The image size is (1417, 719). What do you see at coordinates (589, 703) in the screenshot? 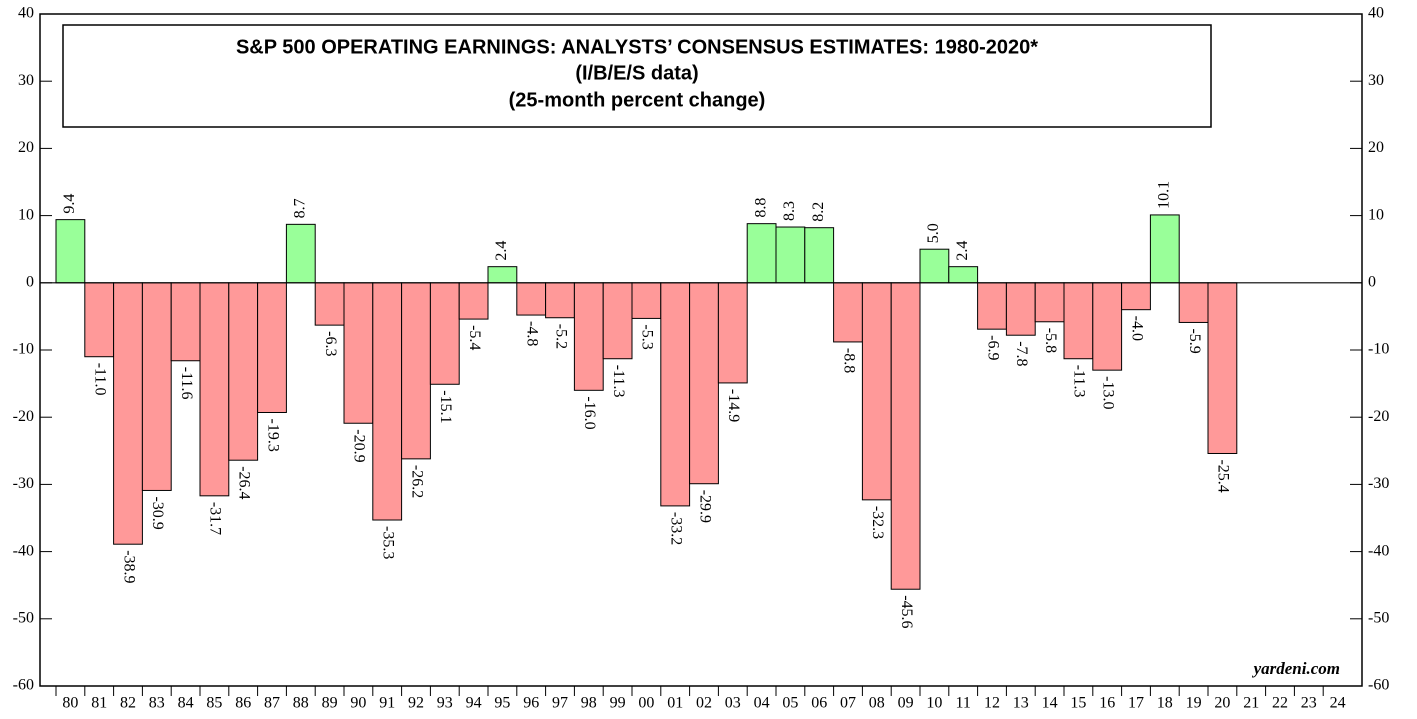
I see `x-tick-label: 98` at bounding box center [589, 703].